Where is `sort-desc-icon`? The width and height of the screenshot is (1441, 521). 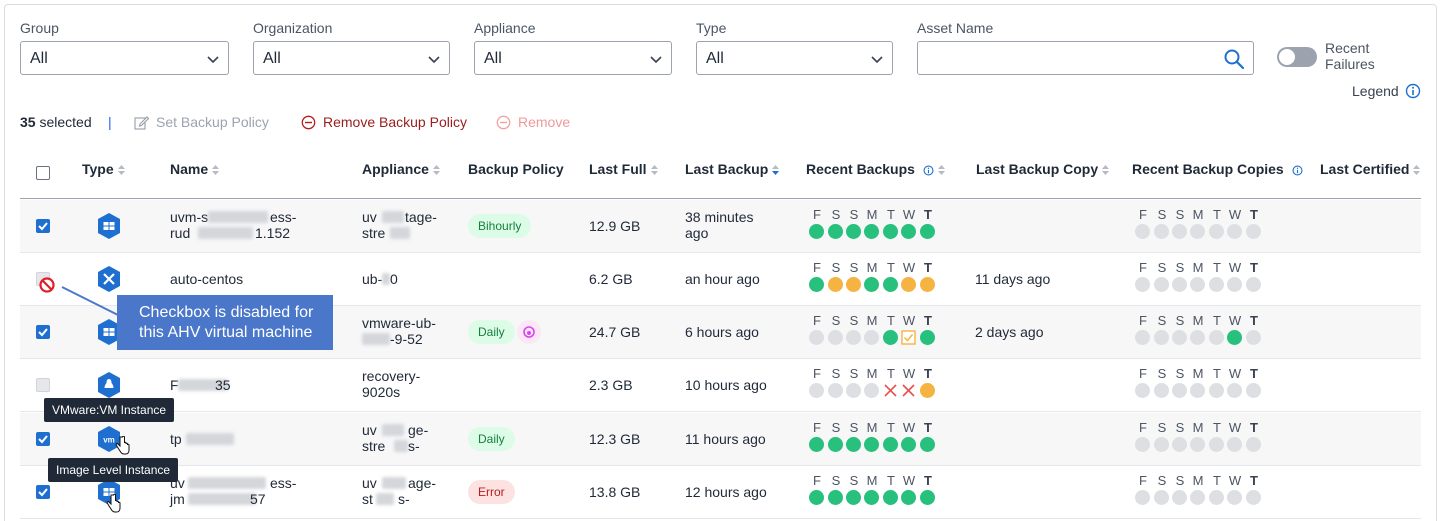 sort-desc-icon is located at coordinates (776, 170).